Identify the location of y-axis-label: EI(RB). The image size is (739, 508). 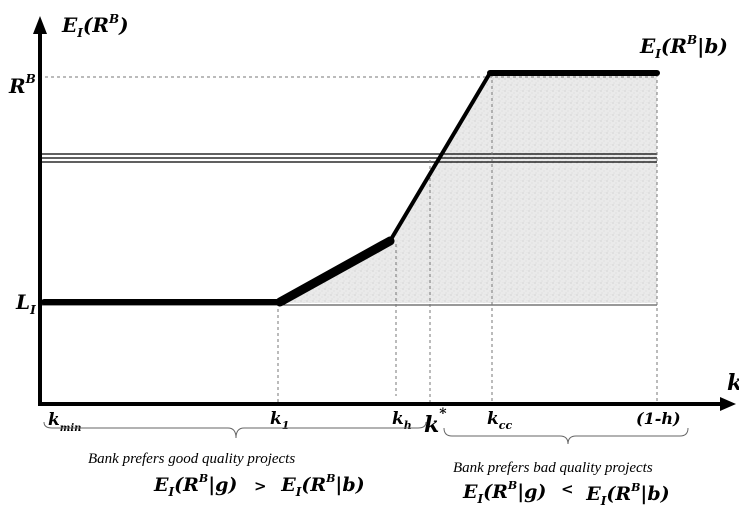
(95, 26).